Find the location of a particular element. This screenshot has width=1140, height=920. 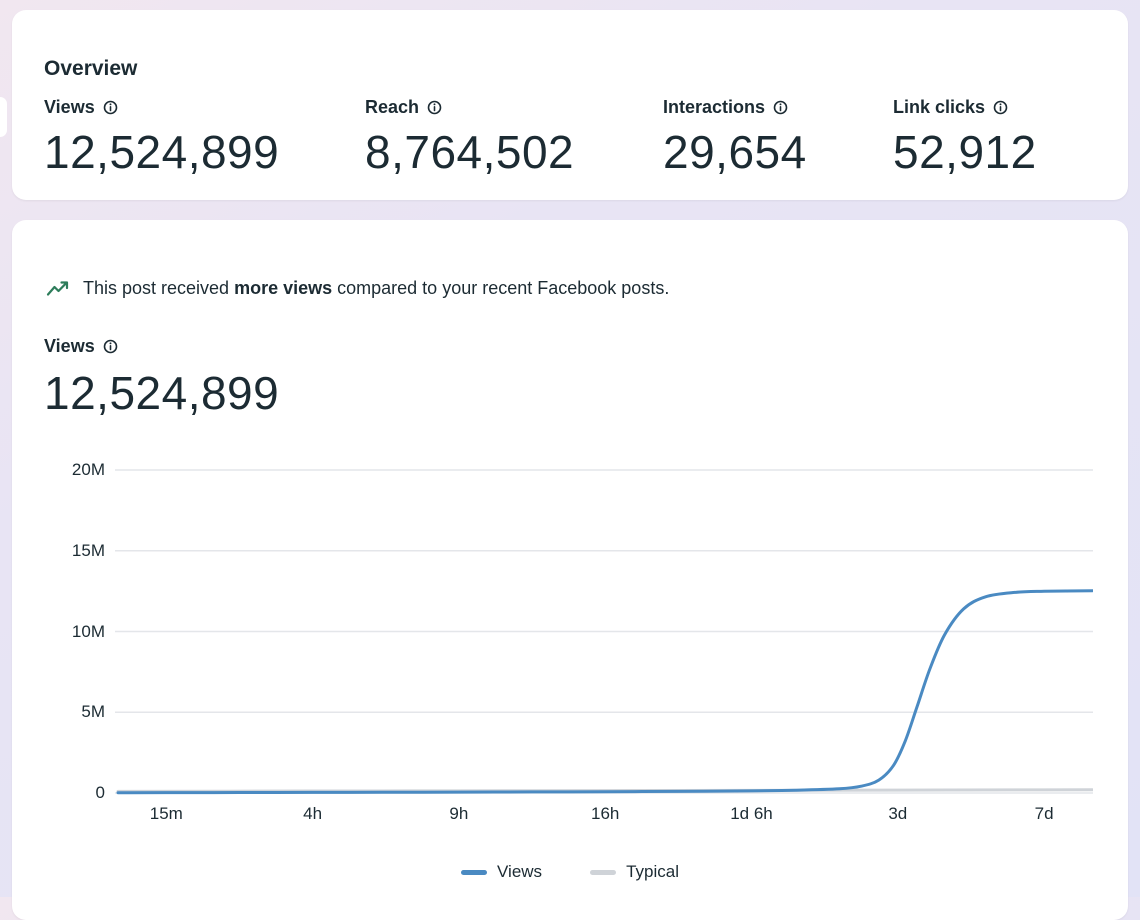

trending-up-icon is located at coordinates (58, 289).